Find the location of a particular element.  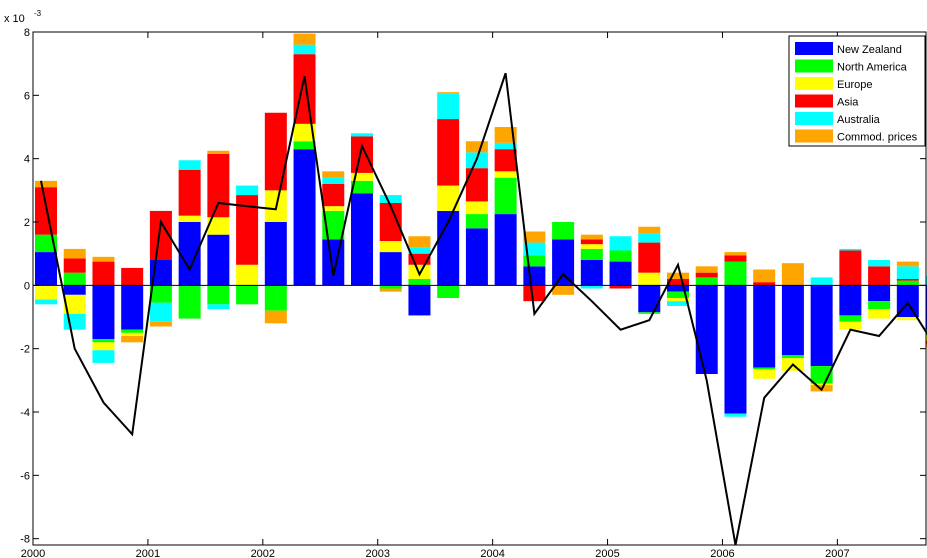

x-tick-label: 2007 is located at coordinates (837, 553).